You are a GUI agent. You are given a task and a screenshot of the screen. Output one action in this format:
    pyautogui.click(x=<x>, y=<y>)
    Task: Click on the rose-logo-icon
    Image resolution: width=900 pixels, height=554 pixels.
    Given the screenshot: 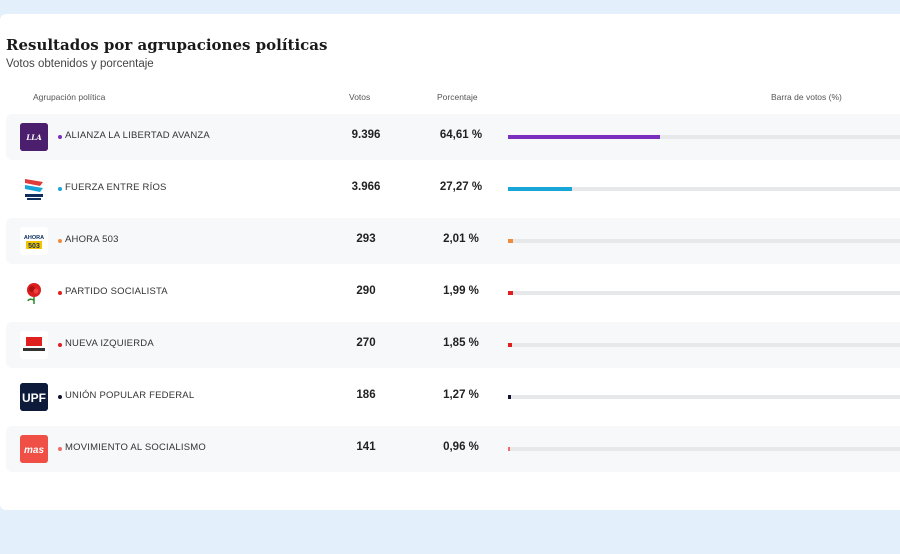 What is the action you would take?
    pyautogui.click(x=34, y=293)
    